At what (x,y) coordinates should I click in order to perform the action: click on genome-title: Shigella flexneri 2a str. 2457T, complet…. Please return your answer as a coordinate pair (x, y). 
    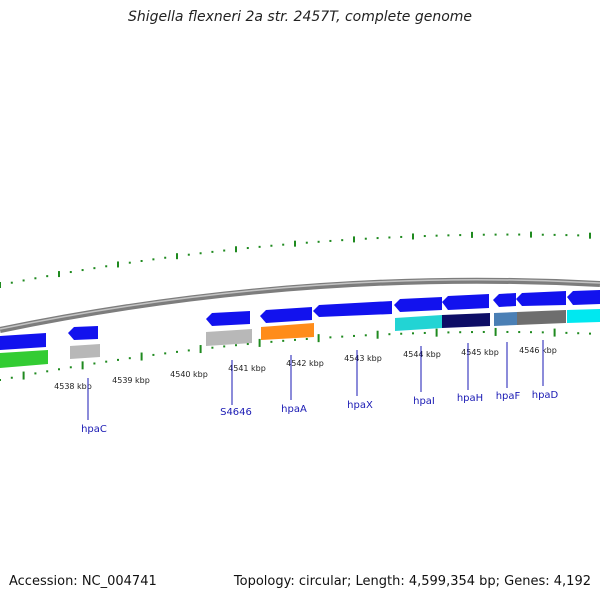
    Looking at the image, I should click on (300, 17).